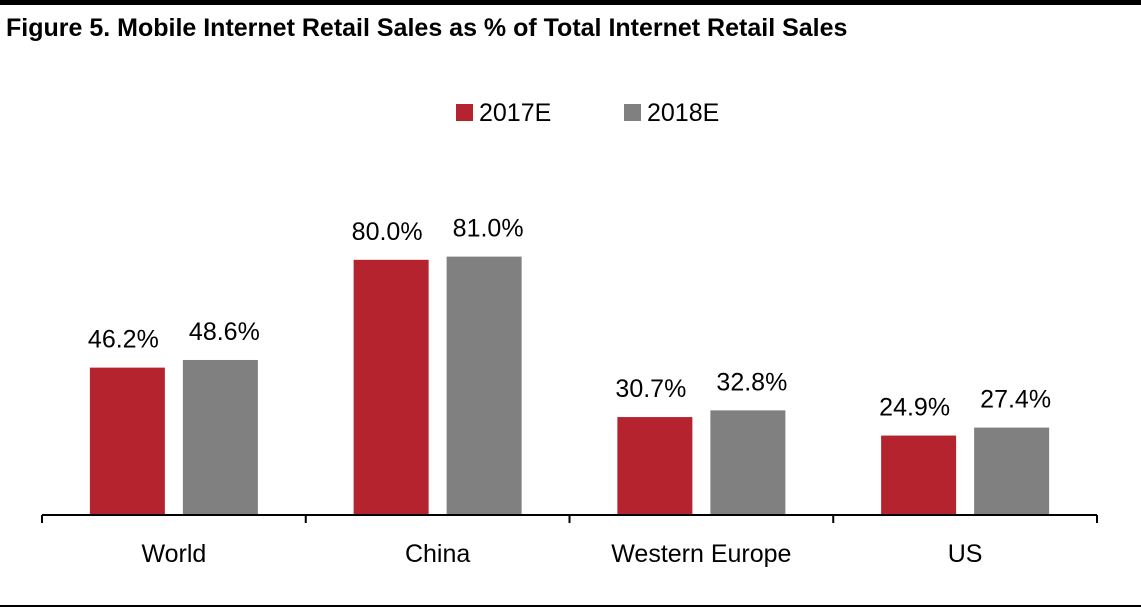 This screenshot has width=1141, height=612. What do you see at coordinates (569, 518) in the screenshot?
I see `x-axis` at bounding box center [569, 518].